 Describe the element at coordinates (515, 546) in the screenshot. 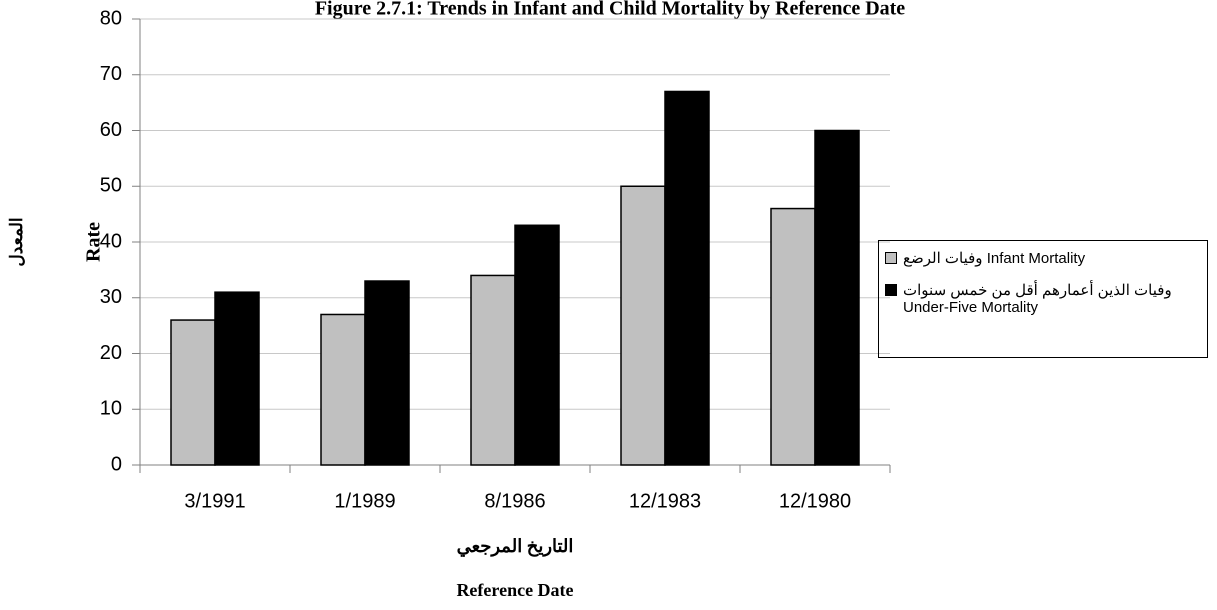

I see `x-axis-label-ar: التاريخ المرجعي` at that location.